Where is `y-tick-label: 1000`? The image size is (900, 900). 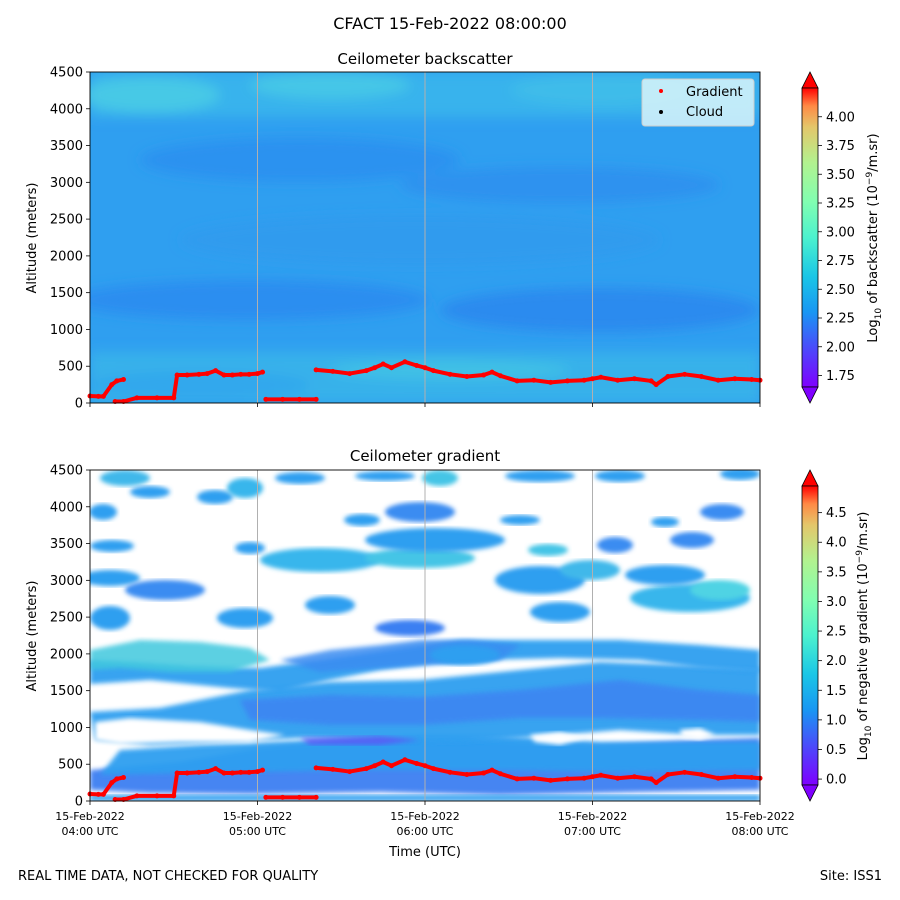
y-tick-label: 1000 is located at coordinates (66, 330).